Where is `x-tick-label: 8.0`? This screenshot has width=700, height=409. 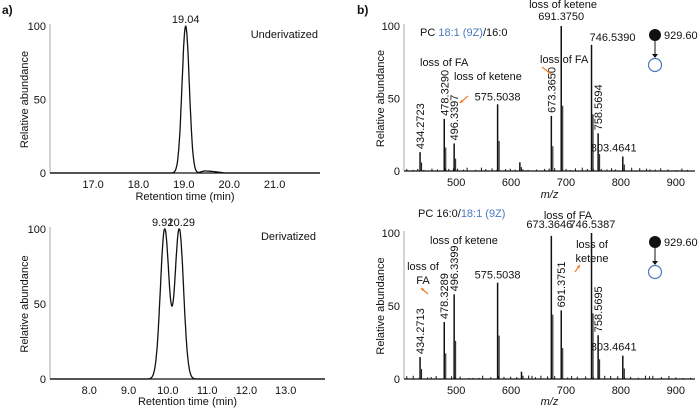
x-tick-label: 8.0 is located at coordinates (89, 391).